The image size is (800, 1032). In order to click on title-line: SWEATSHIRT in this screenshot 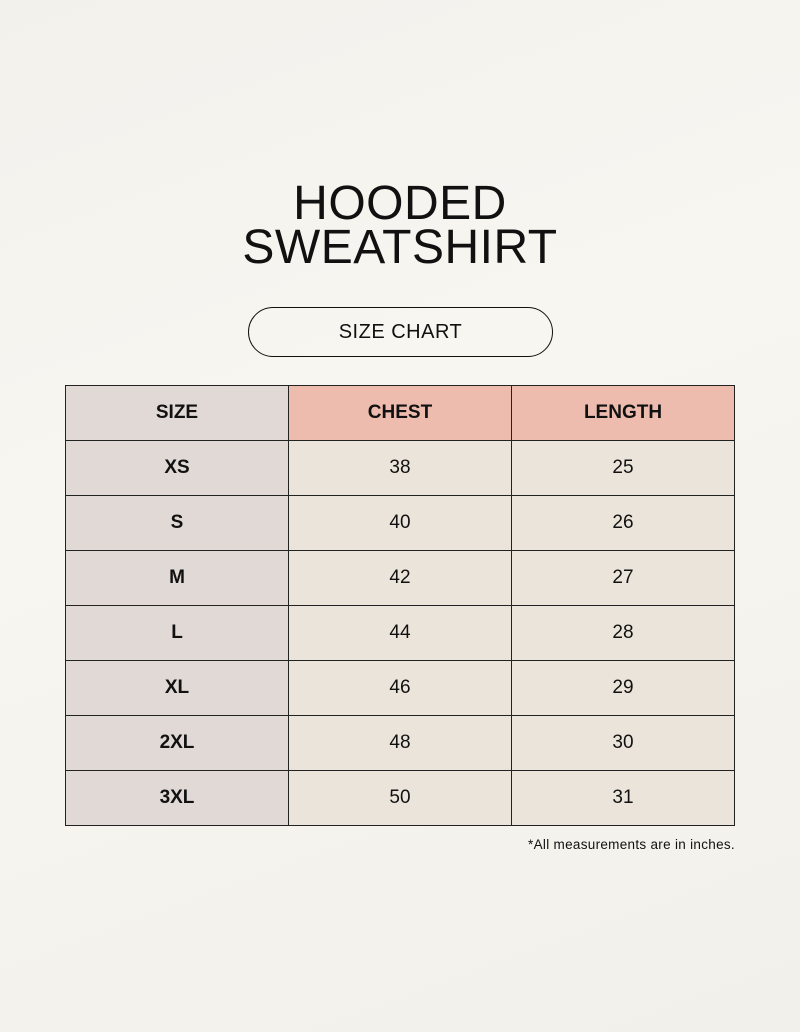, I will do `click(400, 247)`.